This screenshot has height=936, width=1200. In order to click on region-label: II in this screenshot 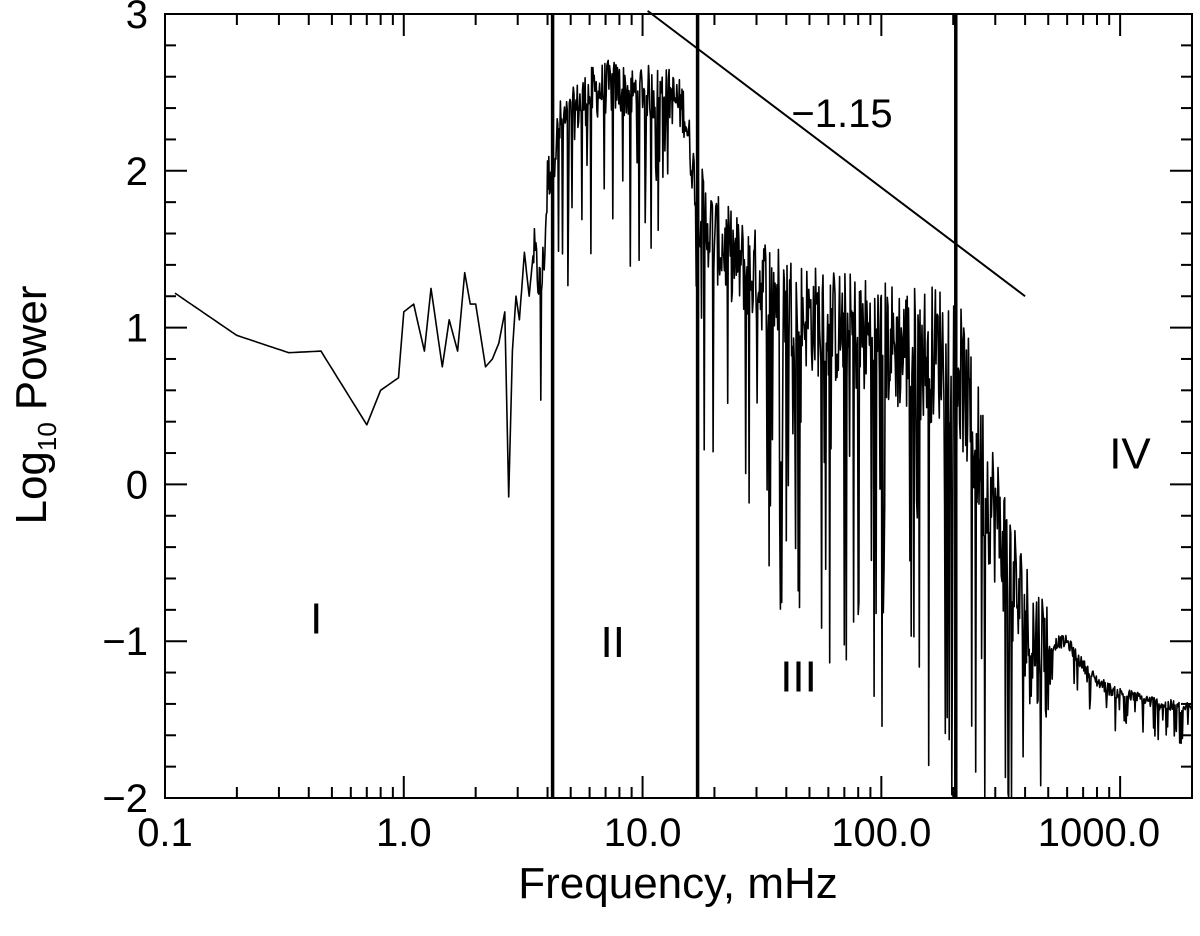, I will do `click(613, 642)`.